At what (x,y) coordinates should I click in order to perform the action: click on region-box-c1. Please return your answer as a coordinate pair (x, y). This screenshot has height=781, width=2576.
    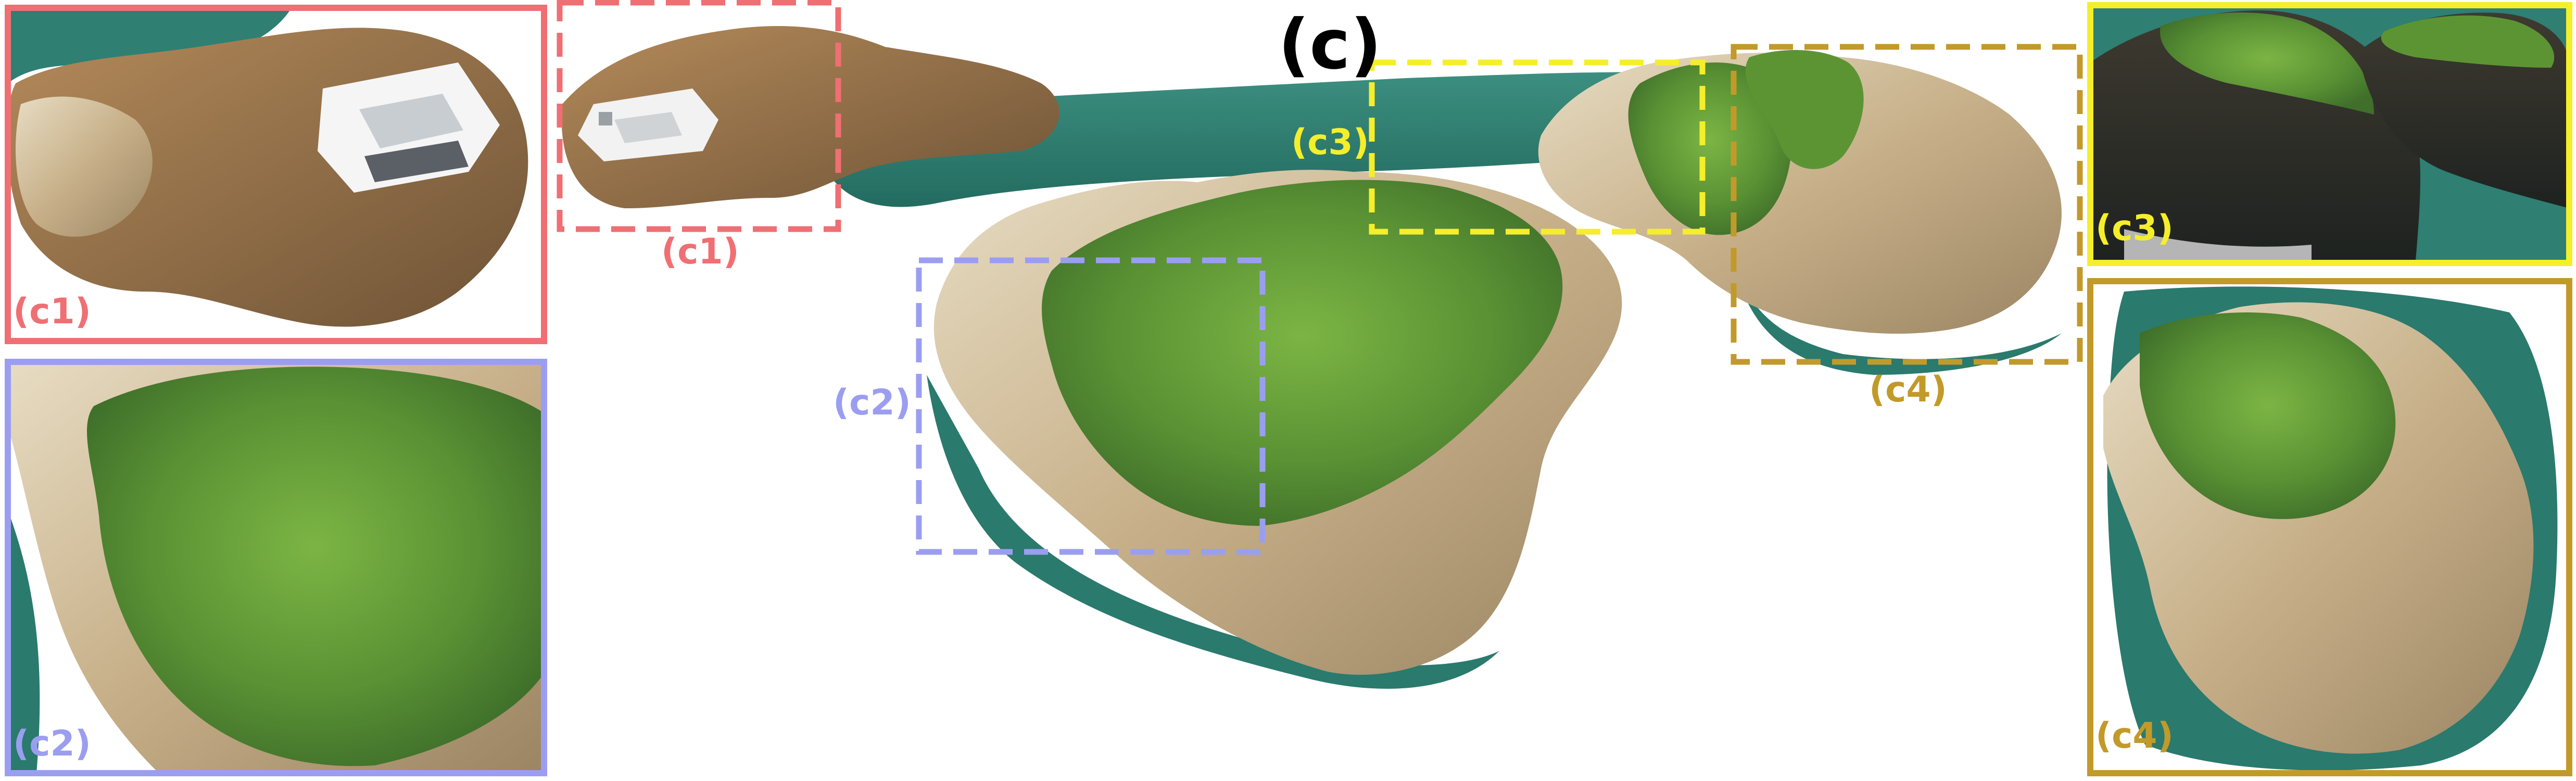
    Looking at the image, I should click on (699, 116).